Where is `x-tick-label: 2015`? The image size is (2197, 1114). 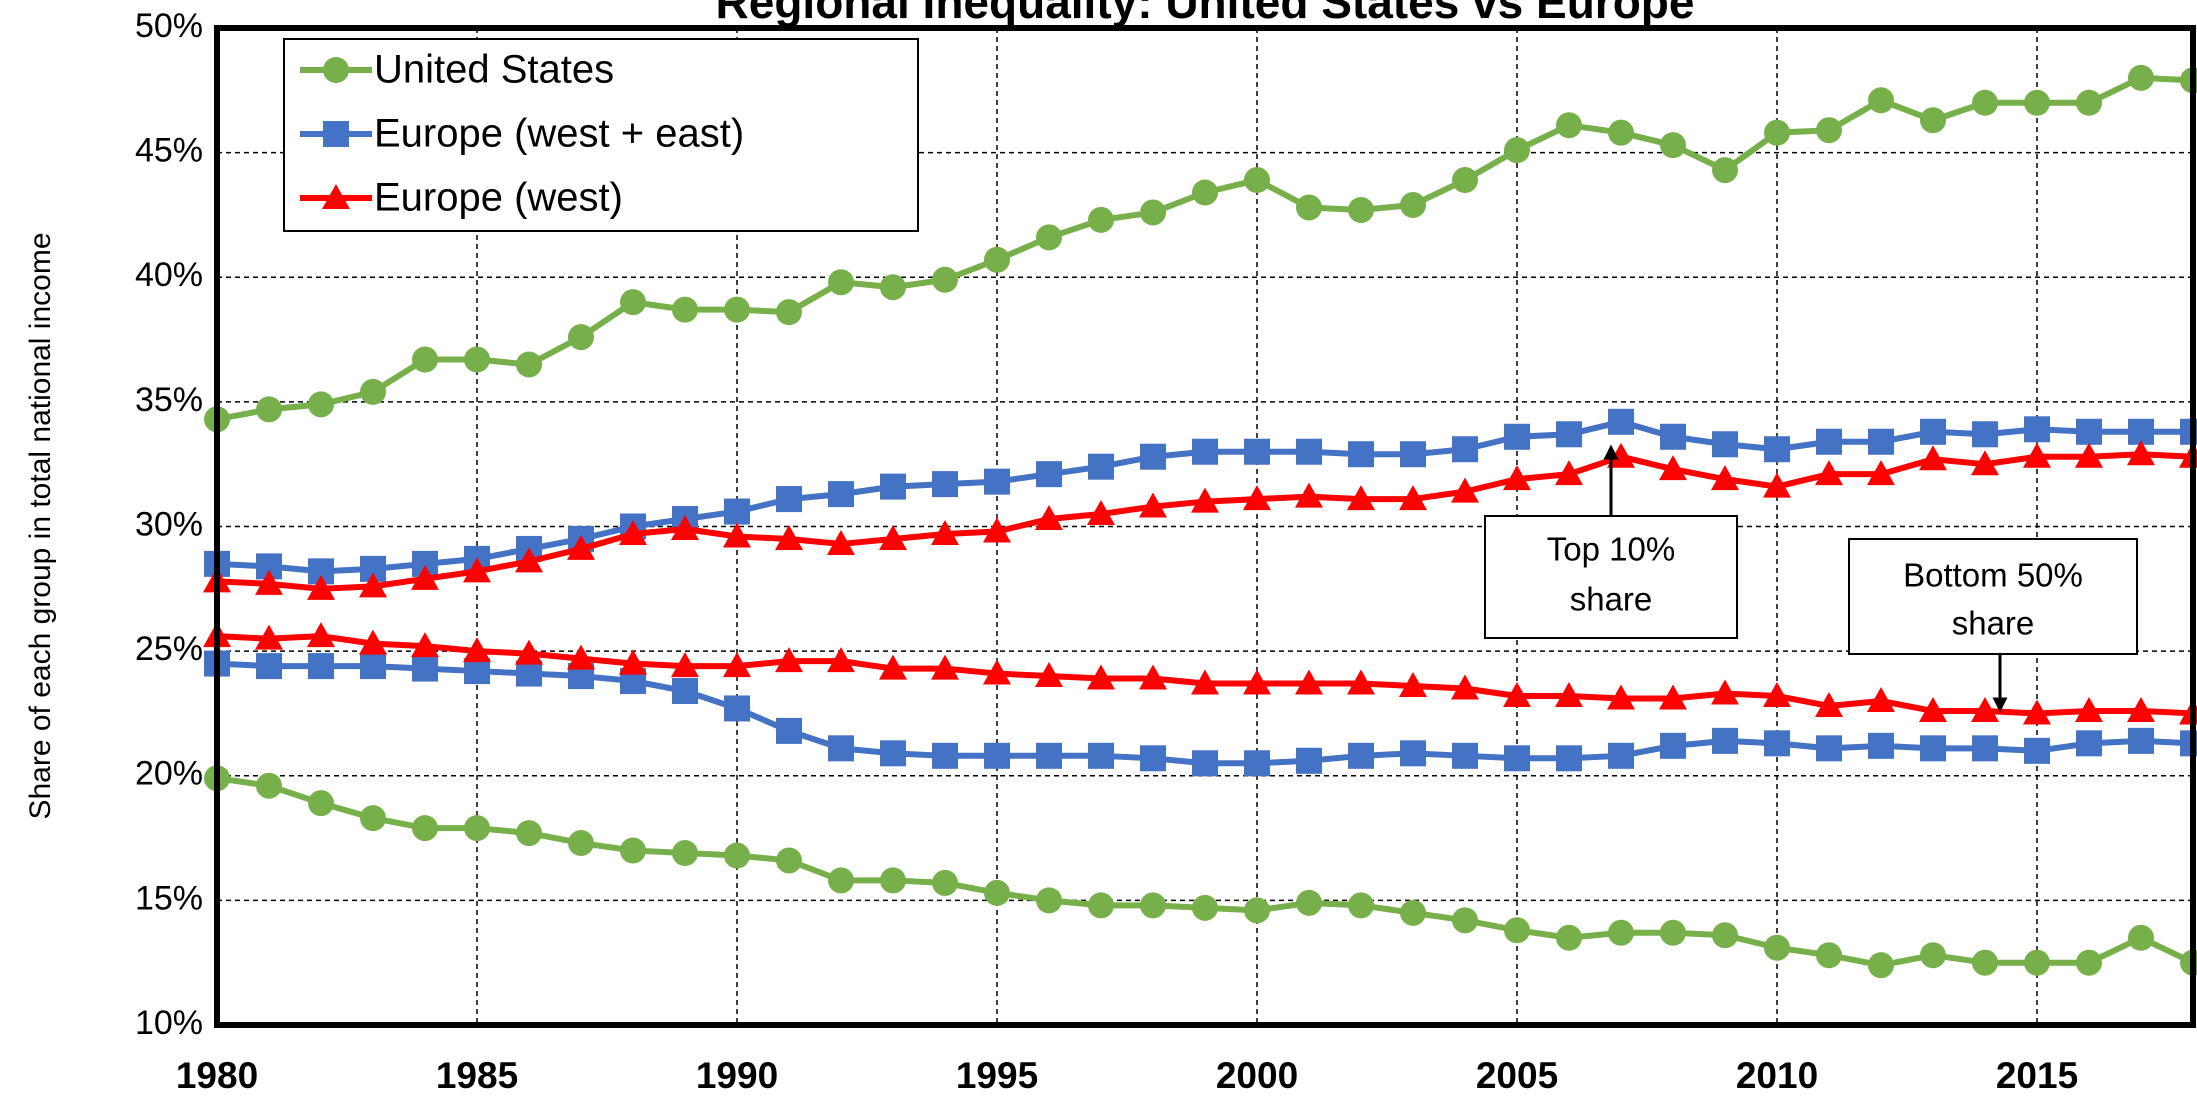 x-tick-label: 2015 is located at coordinates (2037, 1075).